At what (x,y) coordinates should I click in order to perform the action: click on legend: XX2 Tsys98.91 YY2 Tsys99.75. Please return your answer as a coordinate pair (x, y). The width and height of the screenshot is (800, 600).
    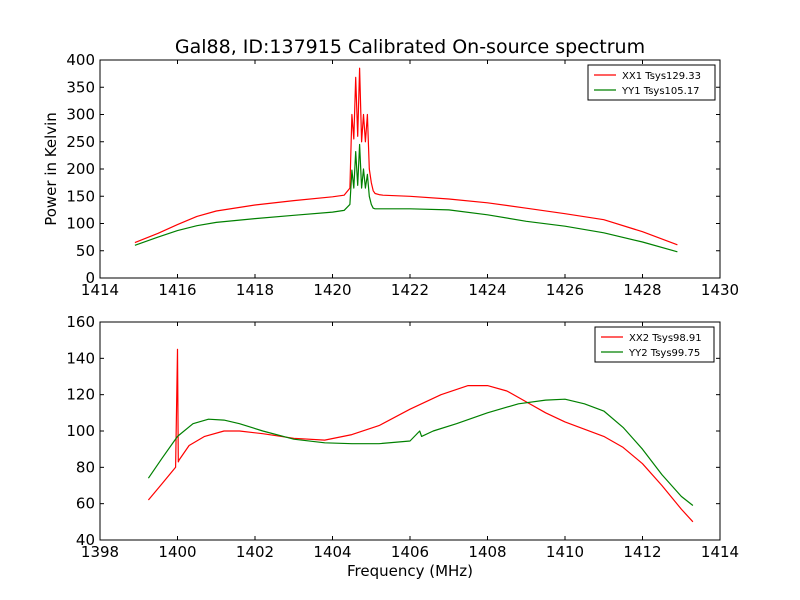
    Looking at the image, I should click on (654, 344).